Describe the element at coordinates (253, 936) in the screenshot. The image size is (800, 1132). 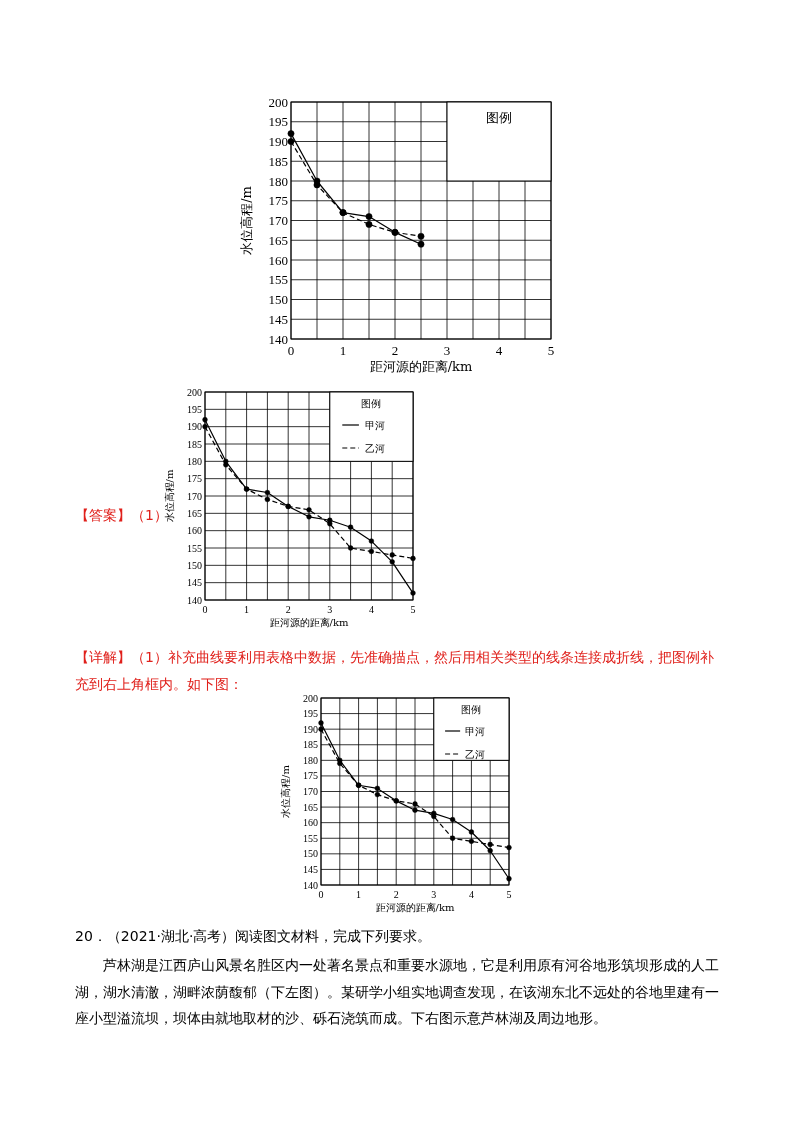
I see `text: 20．（2021·湖北·高考）阅读图文材料，完成下列要求。` at that location.